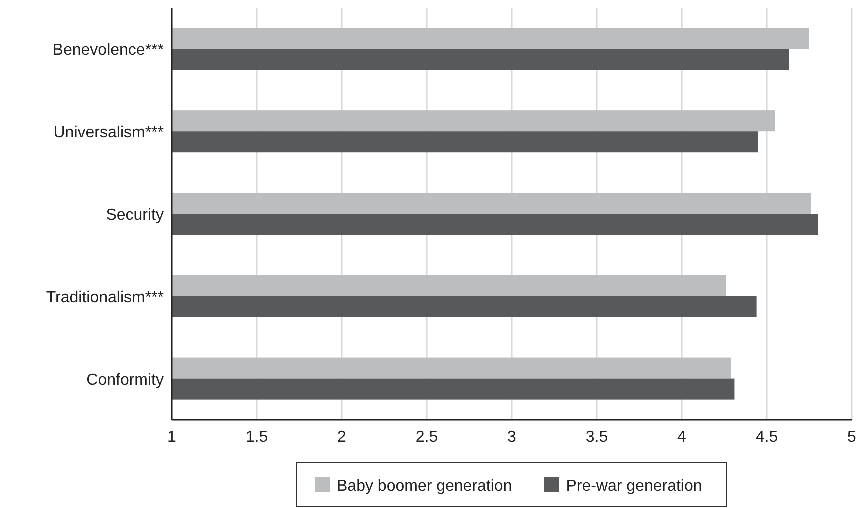  Describe the element at coordinates (424, 486) in the screenshot. I see `legend-label: Baby boomer generation` at that location.